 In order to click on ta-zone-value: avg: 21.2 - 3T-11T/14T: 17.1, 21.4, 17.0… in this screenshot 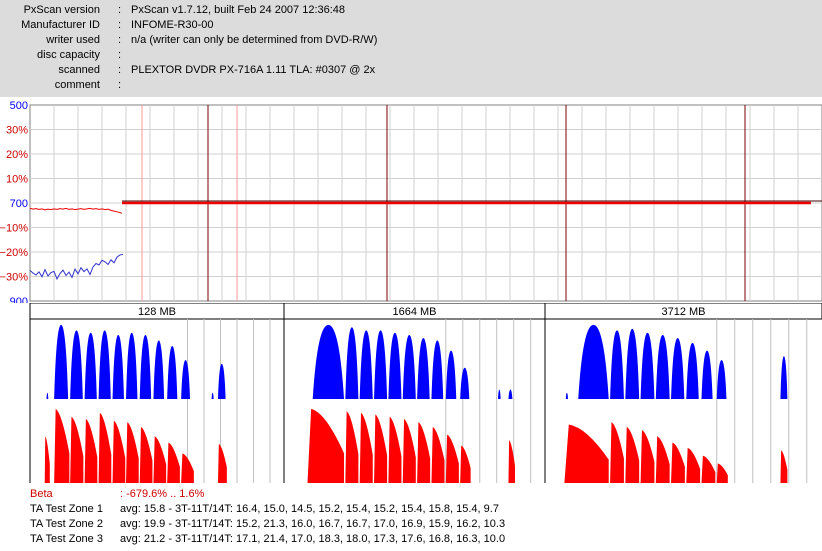, I will do `click(313, 539)`.